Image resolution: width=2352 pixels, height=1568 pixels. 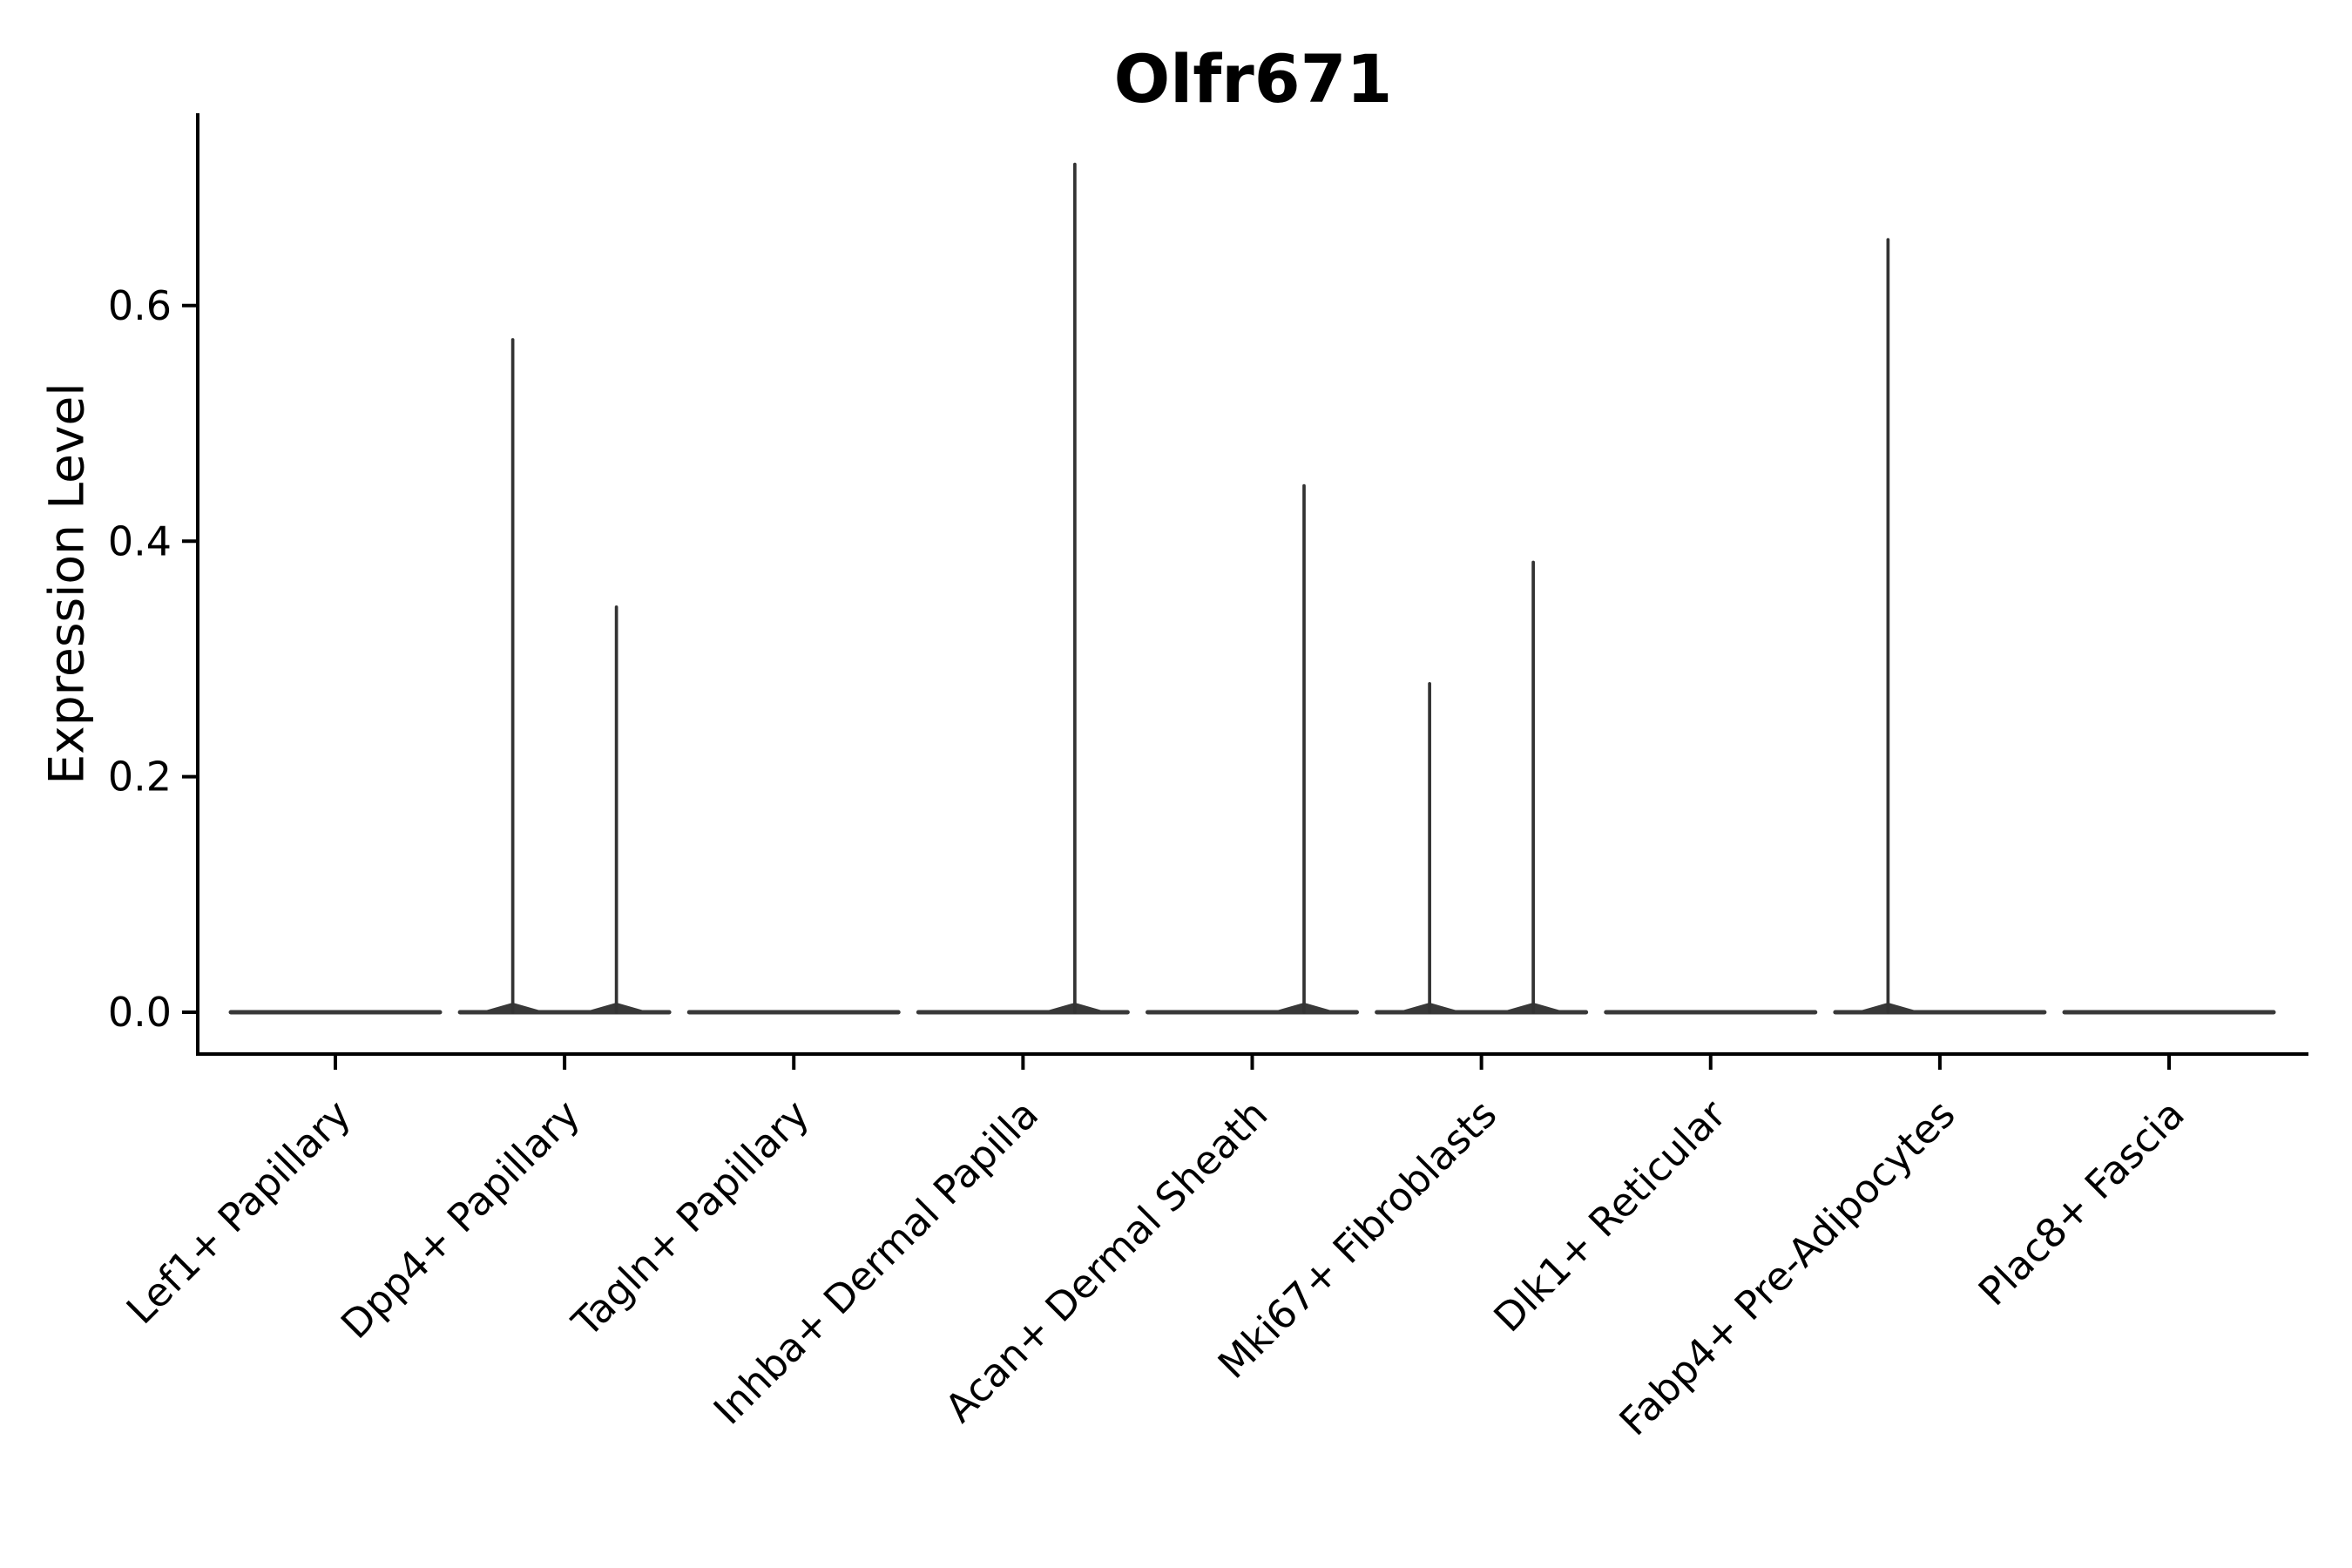 What do you see at coordinates (1610, 1216) in the screenshot?
I see `x-tick-label: Dlk1+ Reticular` at bounding box center [1610, 1216].